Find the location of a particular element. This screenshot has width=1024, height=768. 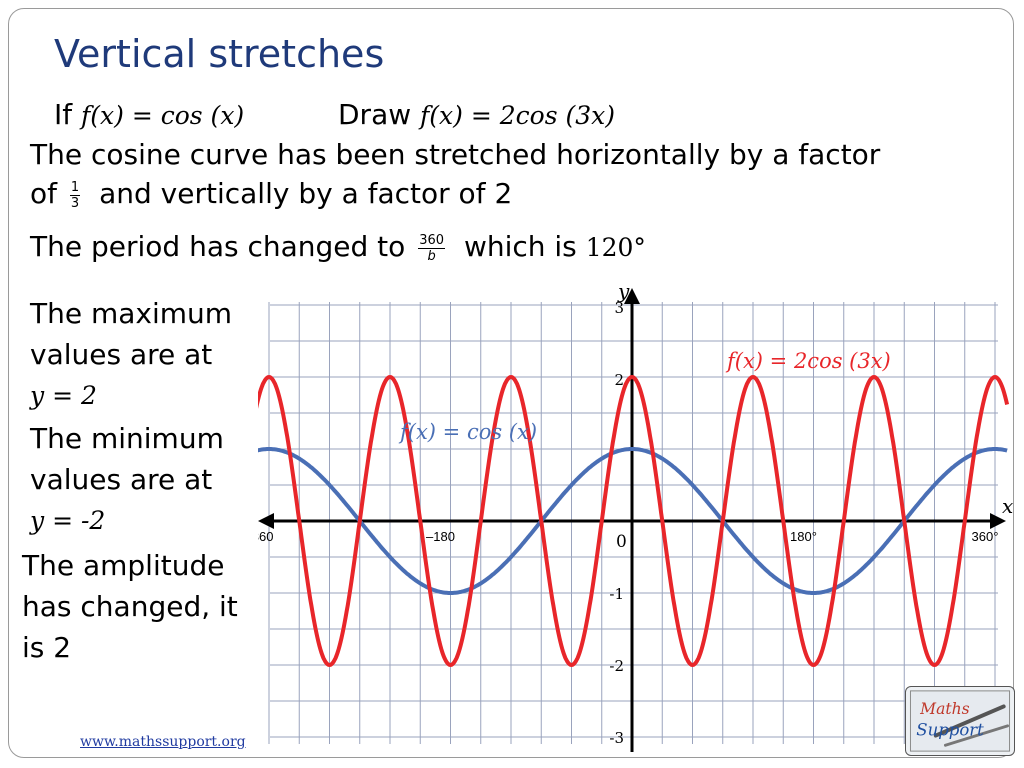

x-tick-label: –180 is located at coordinates (440, 536).